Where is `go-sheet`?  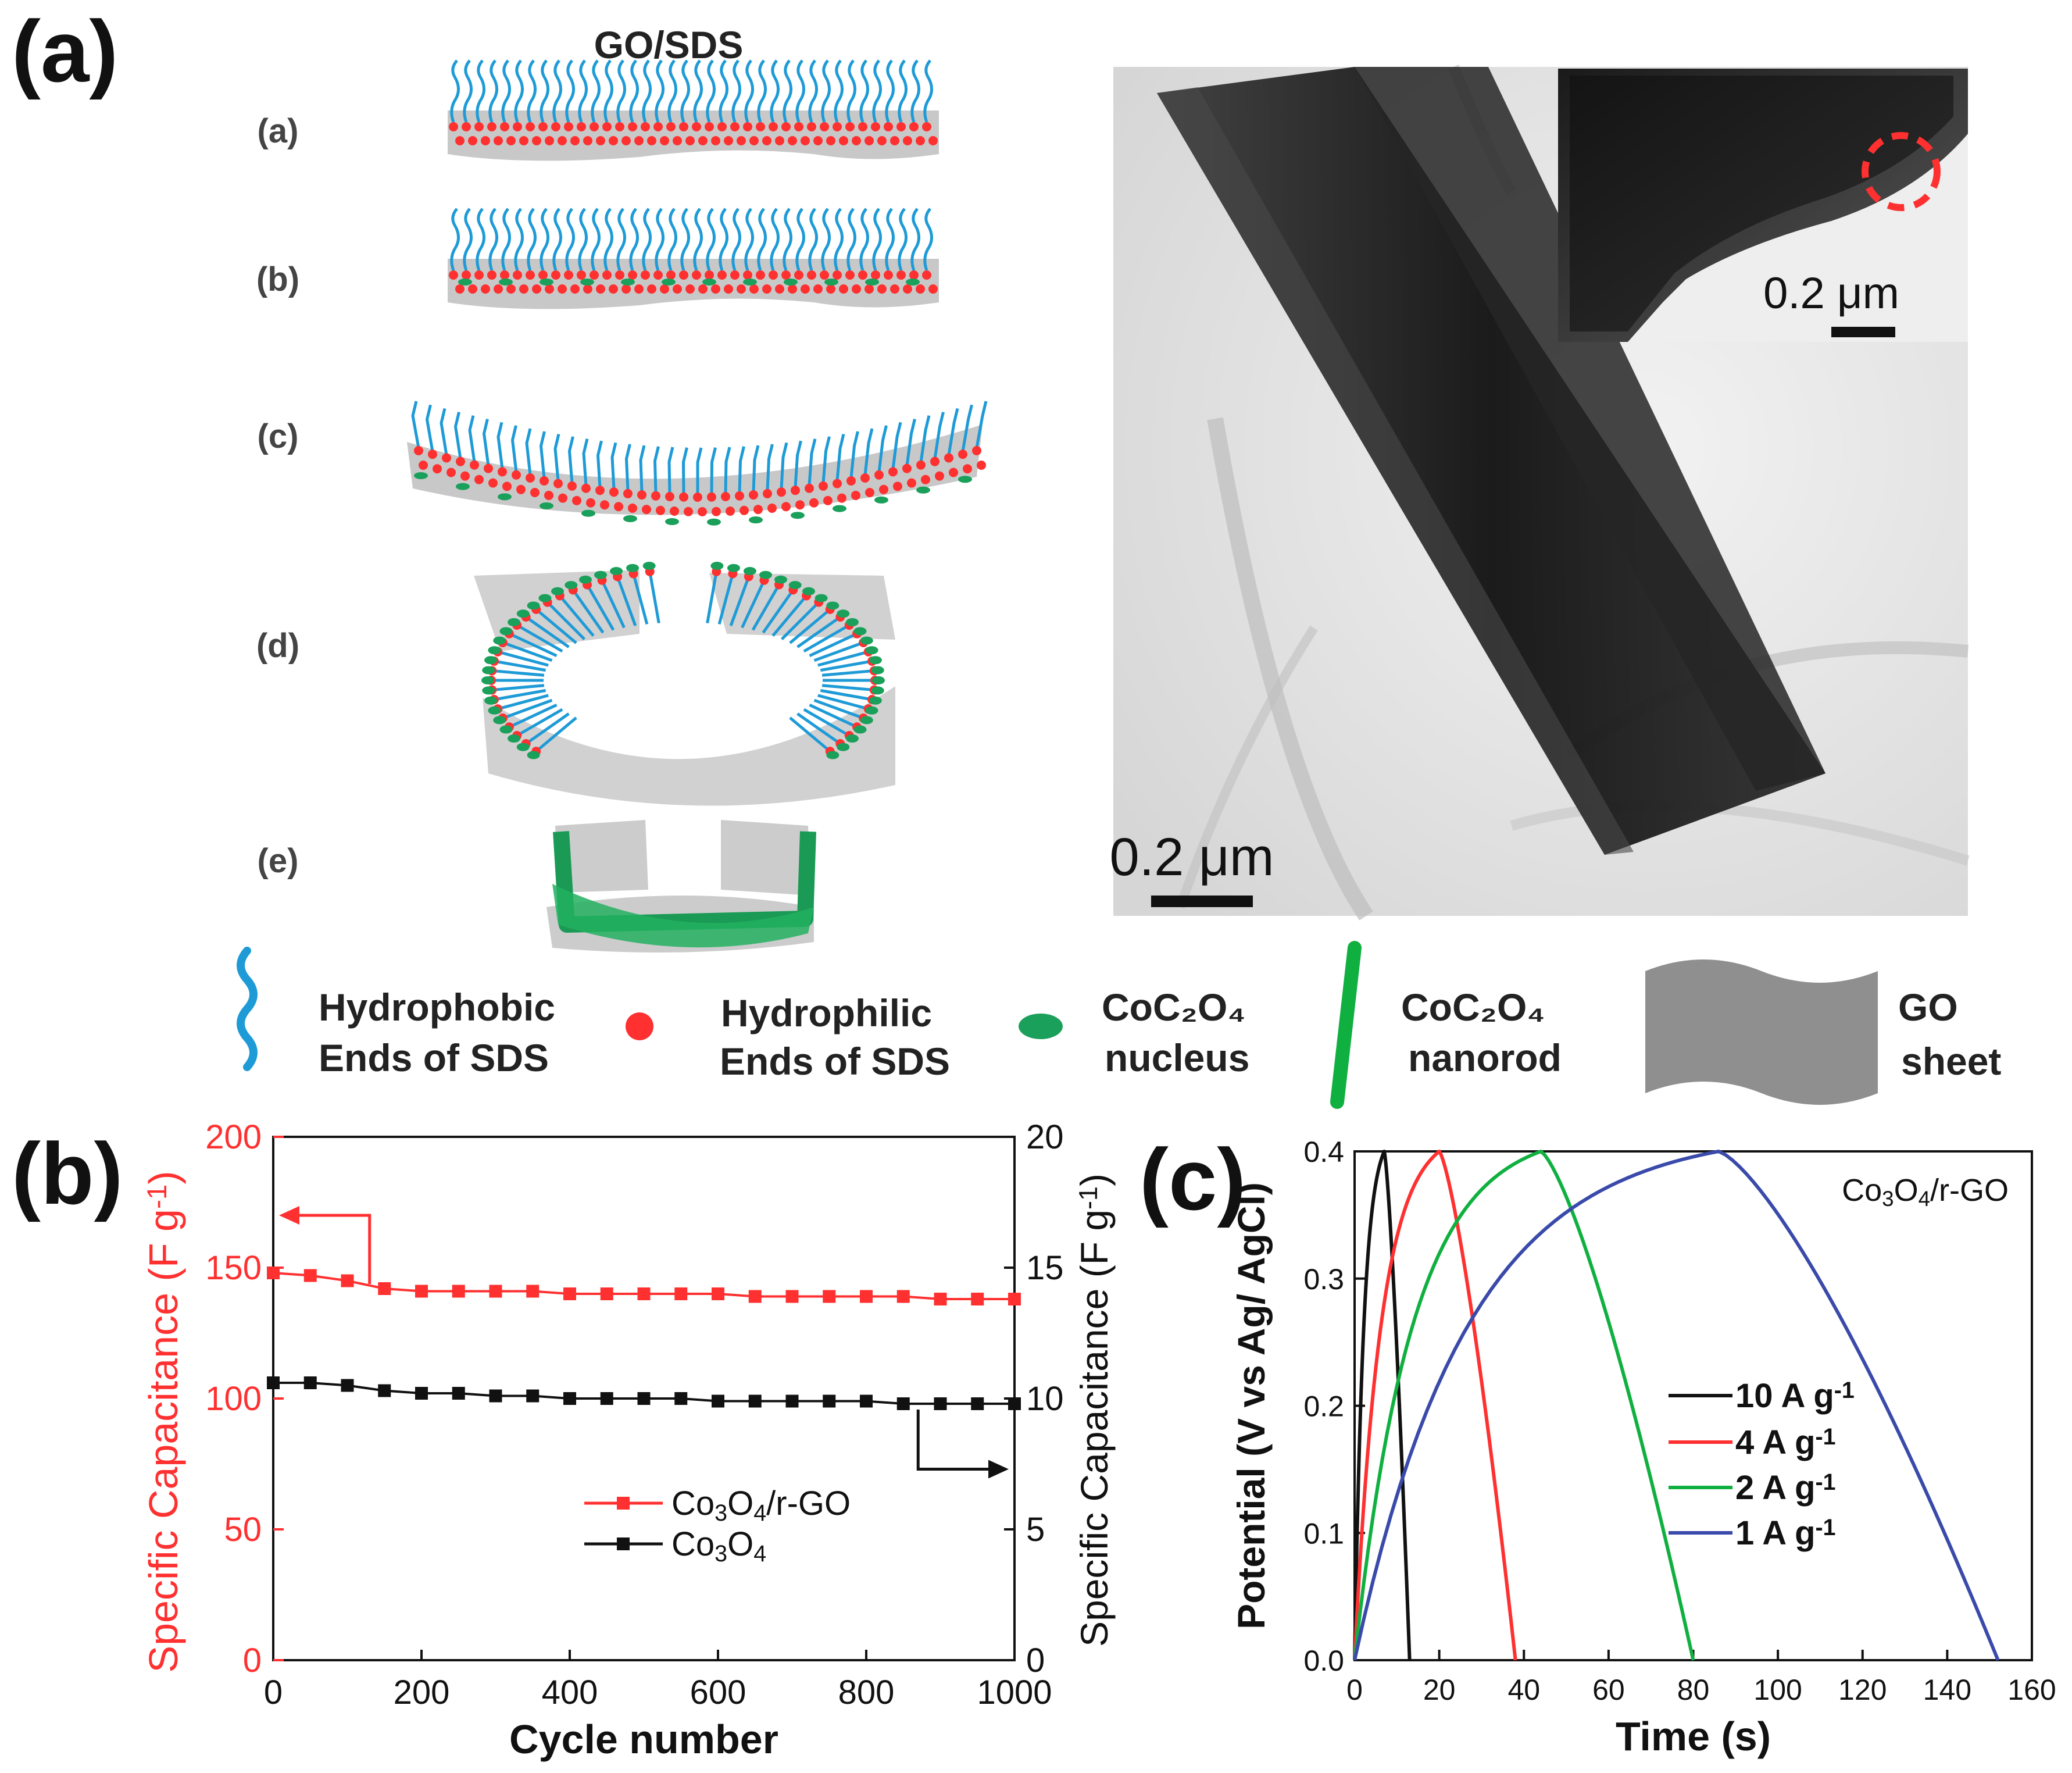
go-sheet is located at coordinates (766, 858).